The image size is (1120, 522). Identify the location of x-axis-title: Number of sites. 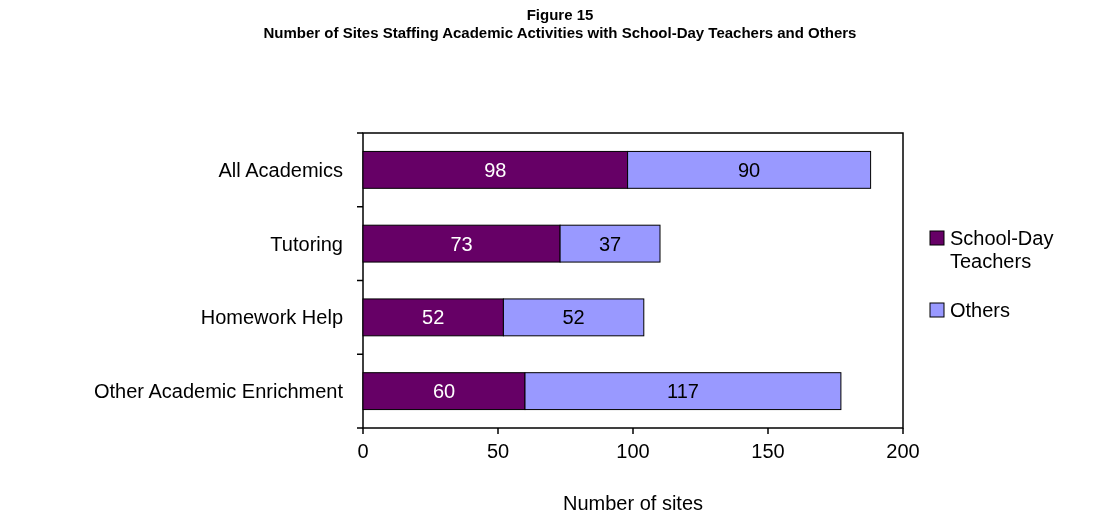
(633, 503).